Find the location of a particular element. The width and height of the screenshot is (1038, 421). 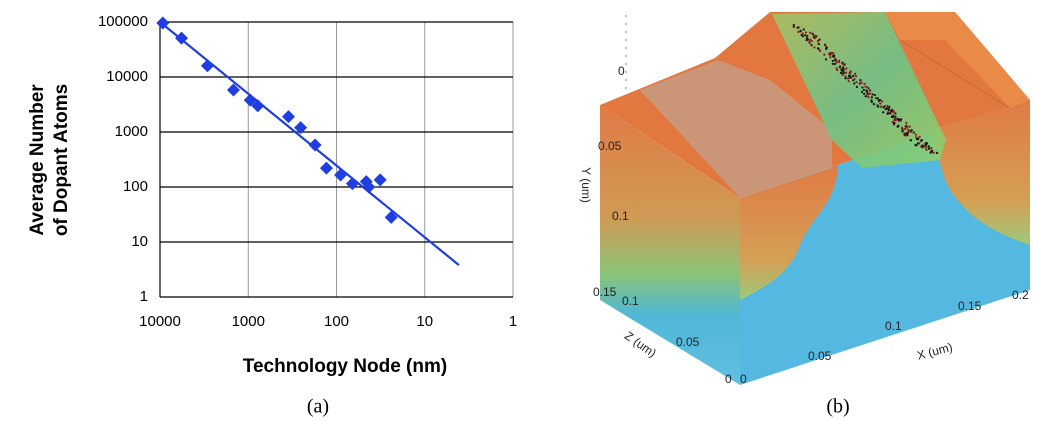

caption: (b) is located at coordinates (837, 407).